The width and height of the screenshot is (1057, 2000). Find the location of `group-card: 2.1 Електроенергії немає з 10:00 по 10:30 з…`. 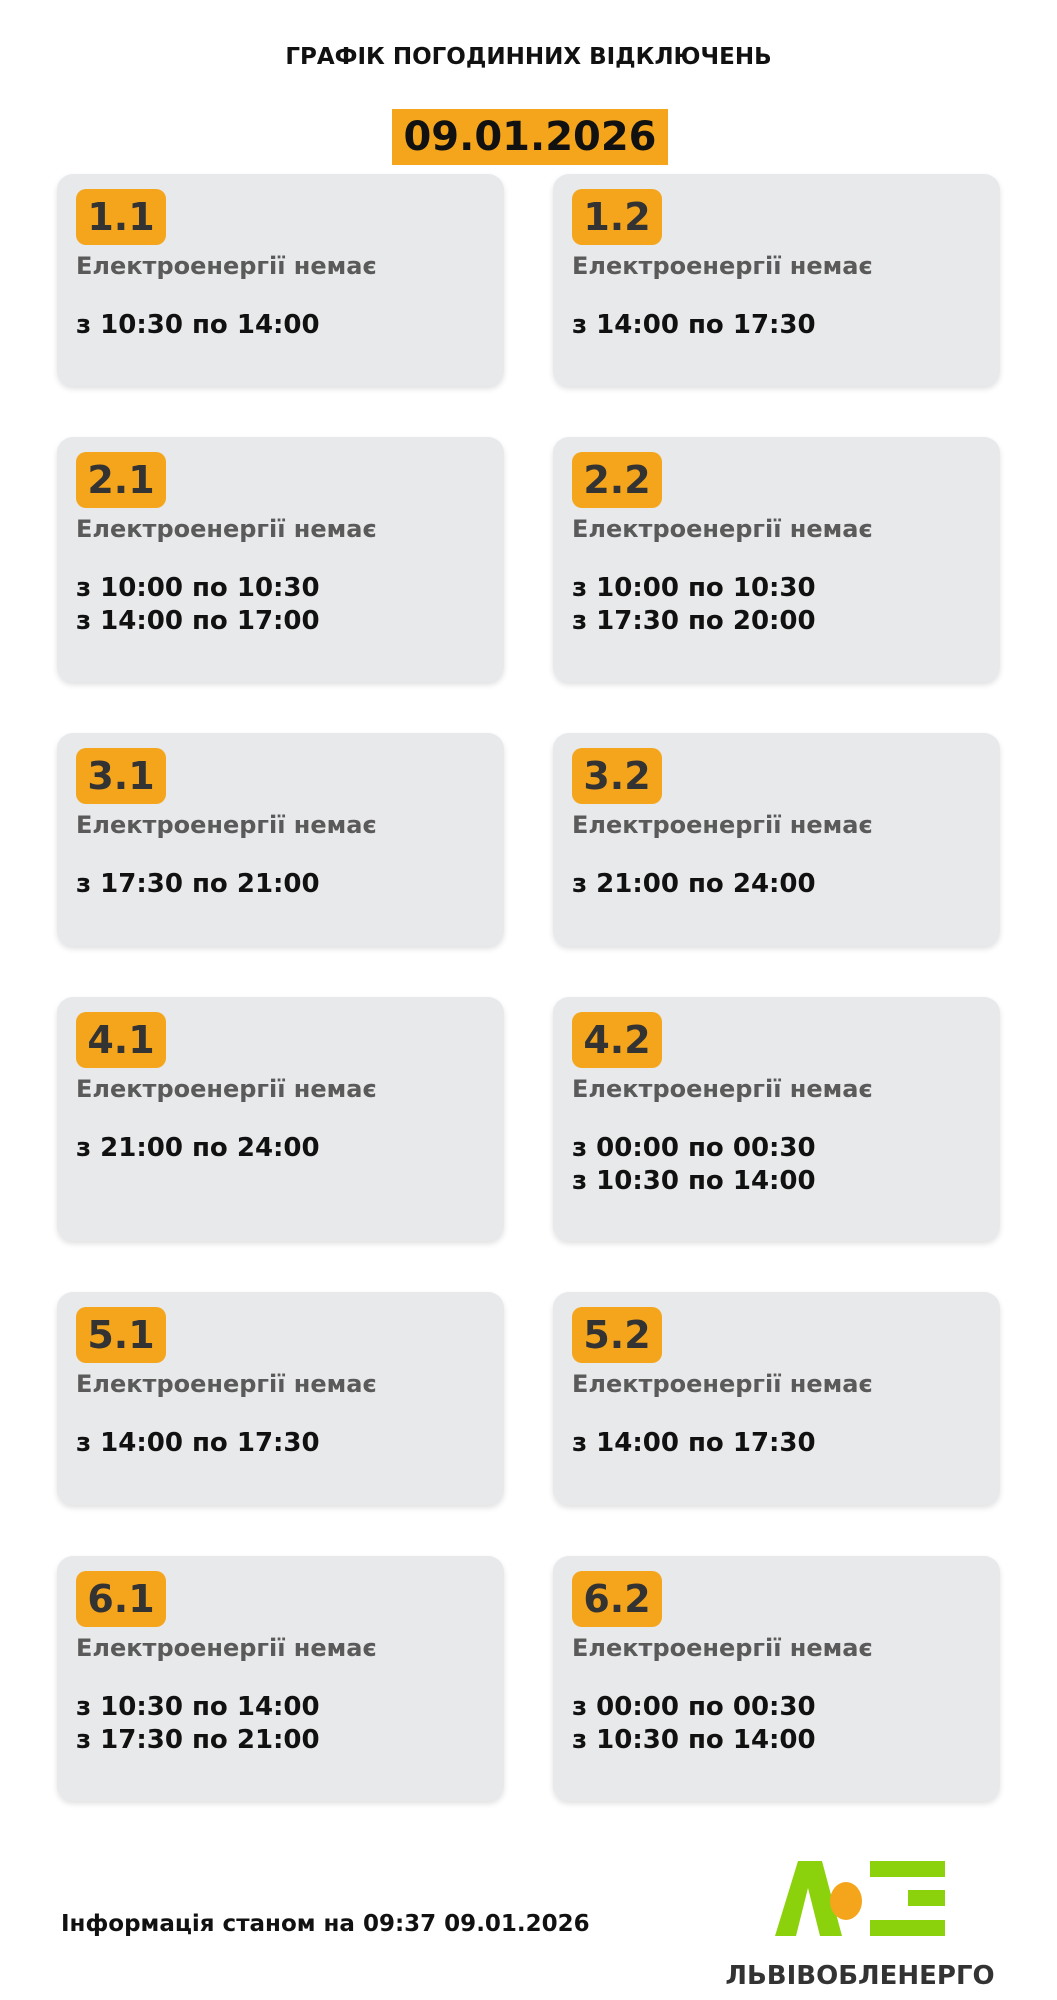

group-card: 2.1 Електроенергії немає з 10:00 по 10:30 з… is located at coordinates (280, 559).